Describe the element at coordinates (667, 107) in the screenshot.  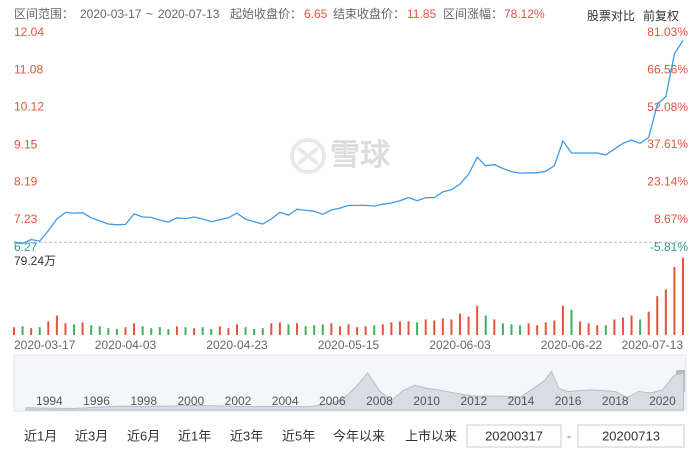
I see `y2-tick-label: 52.08%` at that location.